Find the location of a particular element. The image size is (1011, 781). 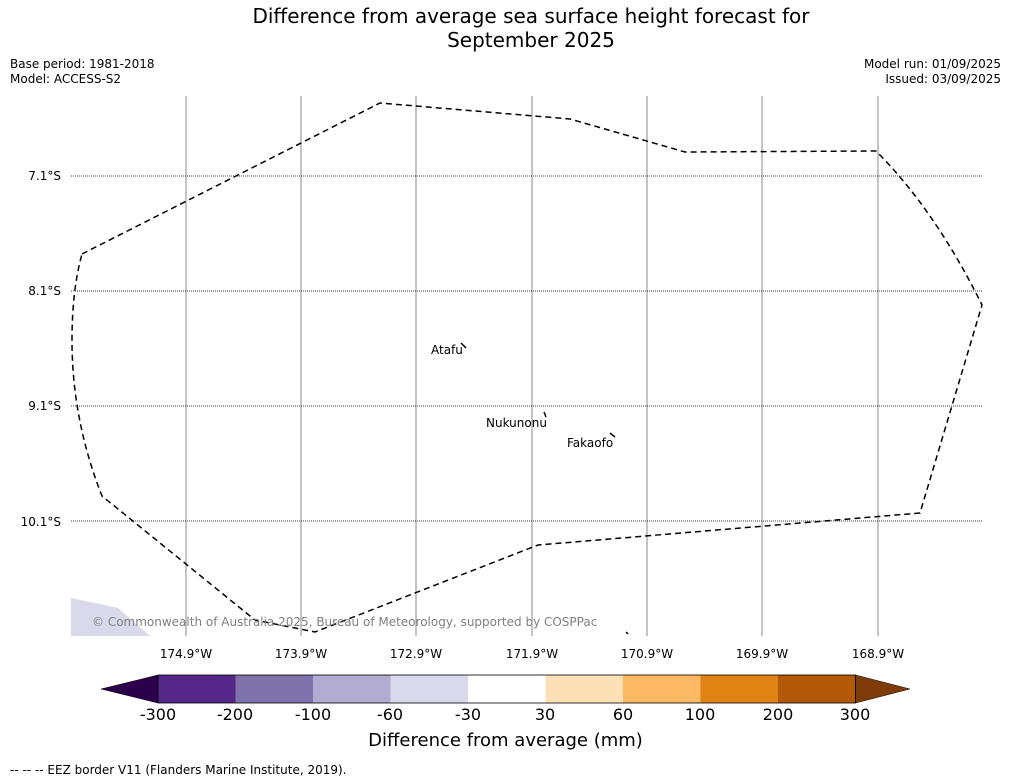

colorbar-extend-low is located at coordinates (129, 689).